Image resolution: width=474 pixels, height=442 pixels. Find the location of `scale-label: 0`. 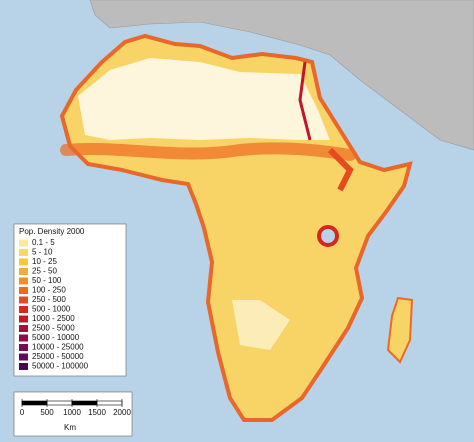

scale-label: 0 is located at coordinates (22, 412).